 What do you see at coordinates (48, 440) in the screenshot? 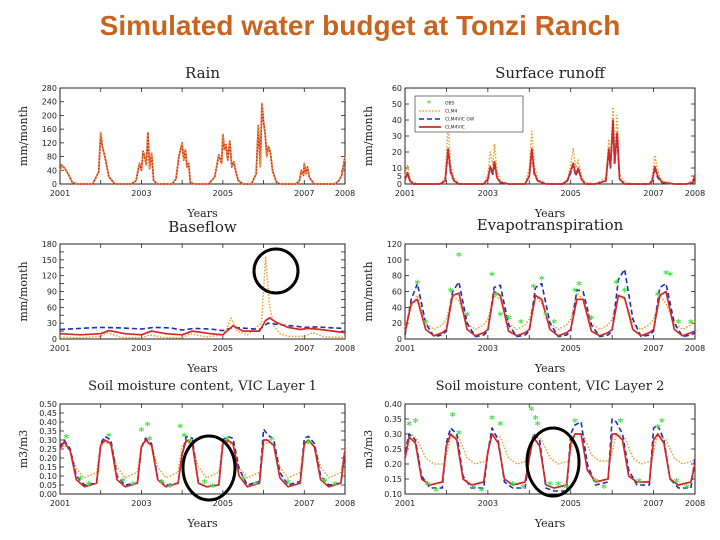
I see `y-tick-label: 0.30` at bounding box center [48, 440].